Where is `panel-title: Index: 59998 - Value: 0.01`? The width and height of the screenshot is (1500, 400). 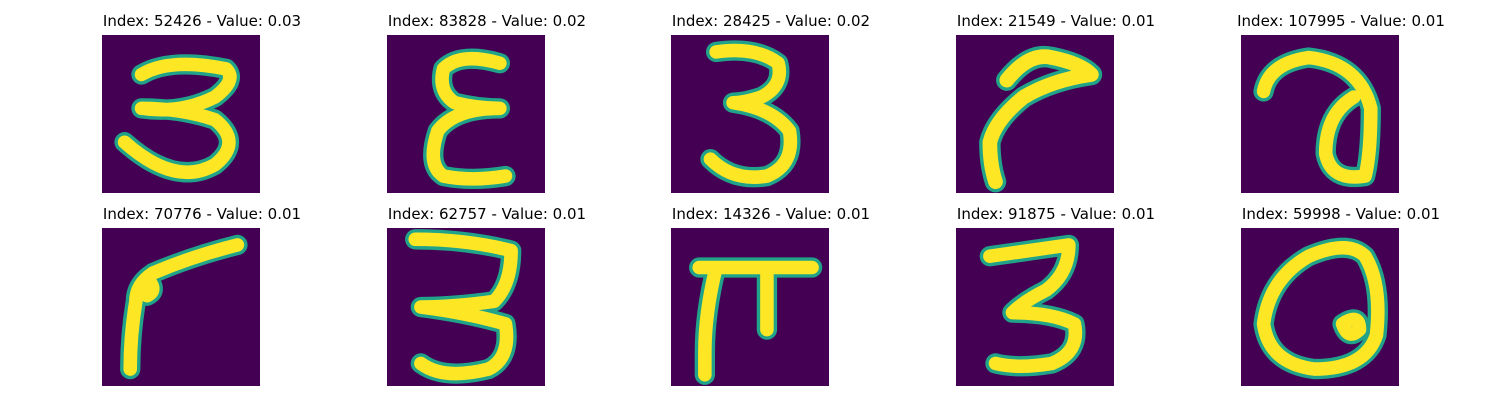
panel-title: Index: 59998 - Value: 0.01 is located at coordinates (1341, 214).